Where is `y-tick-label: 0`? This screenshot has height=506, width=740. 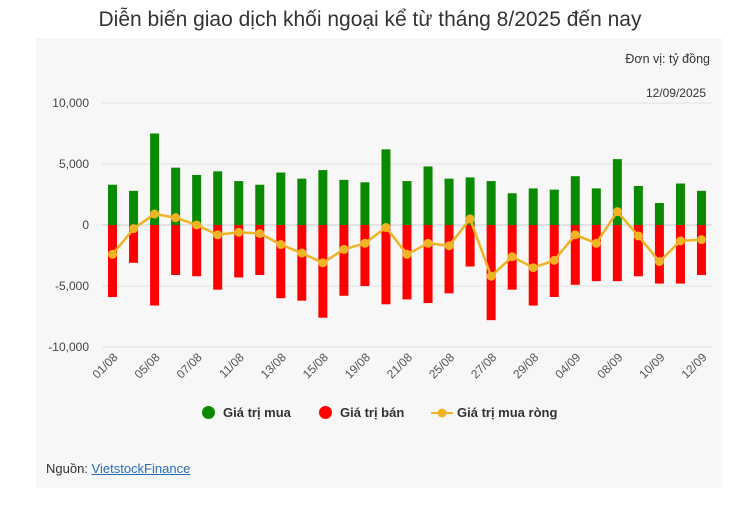 y-tick-label: 0 is located at coordinates (85, 225).